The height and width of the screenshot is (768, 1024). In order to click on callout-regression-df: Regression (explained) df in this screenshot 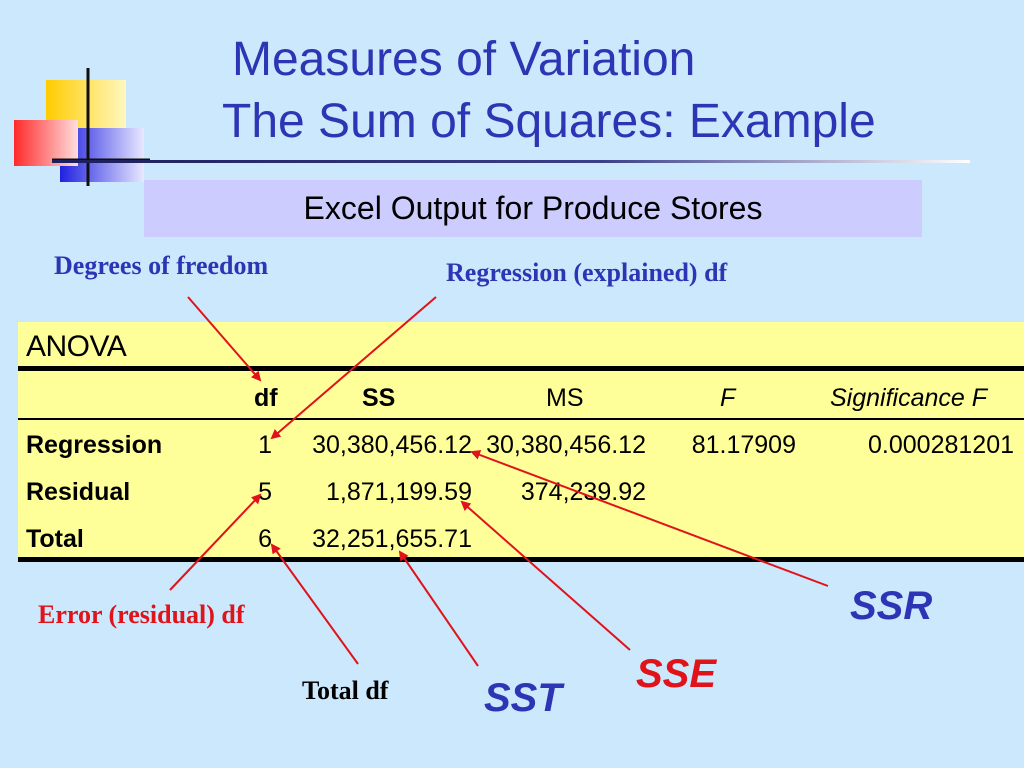, I will do `click(587, 272)`.